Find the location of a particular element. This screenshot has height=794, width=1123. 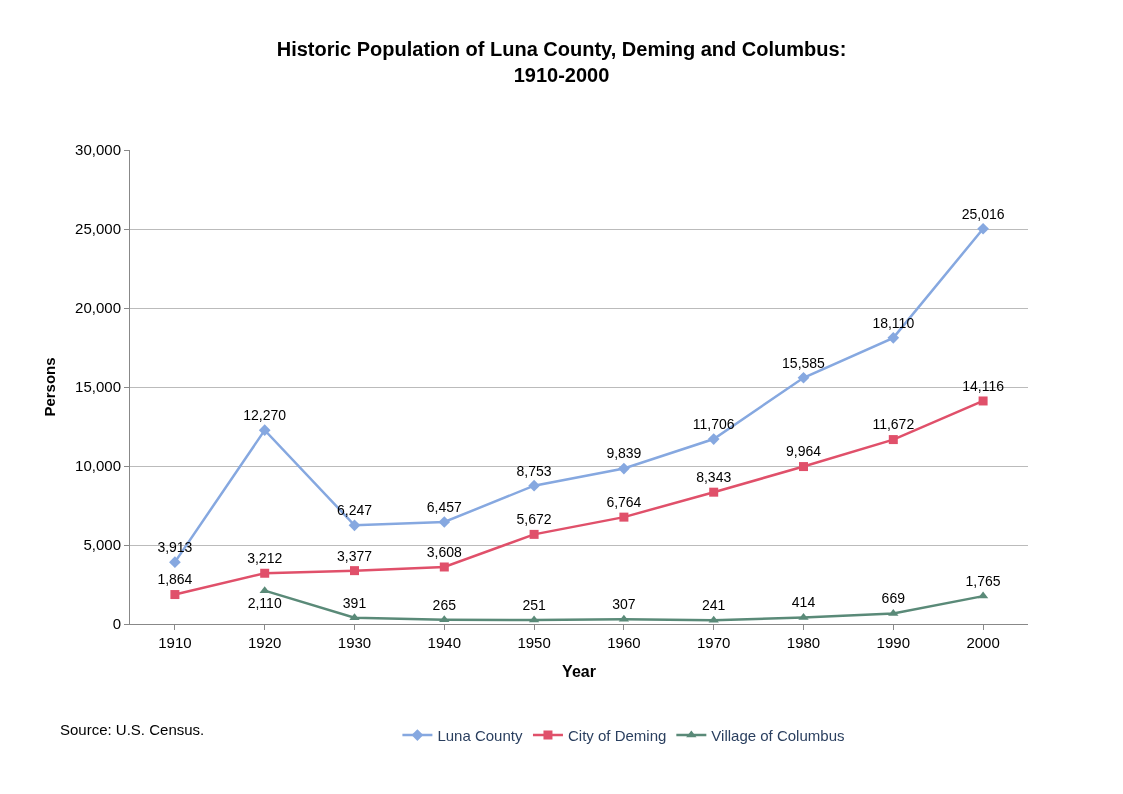

data-label: 3,377 is located at coordinates (354, 555).